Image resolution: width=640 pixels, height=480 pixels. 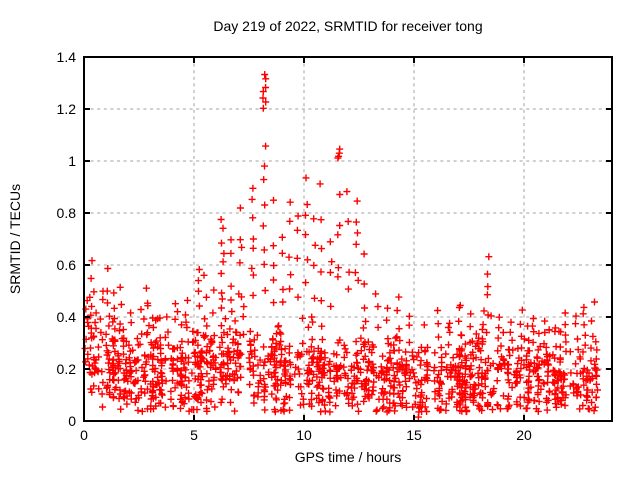 I want to click on x-axis-label: GPS time / hours, so click(x=348, y=457).